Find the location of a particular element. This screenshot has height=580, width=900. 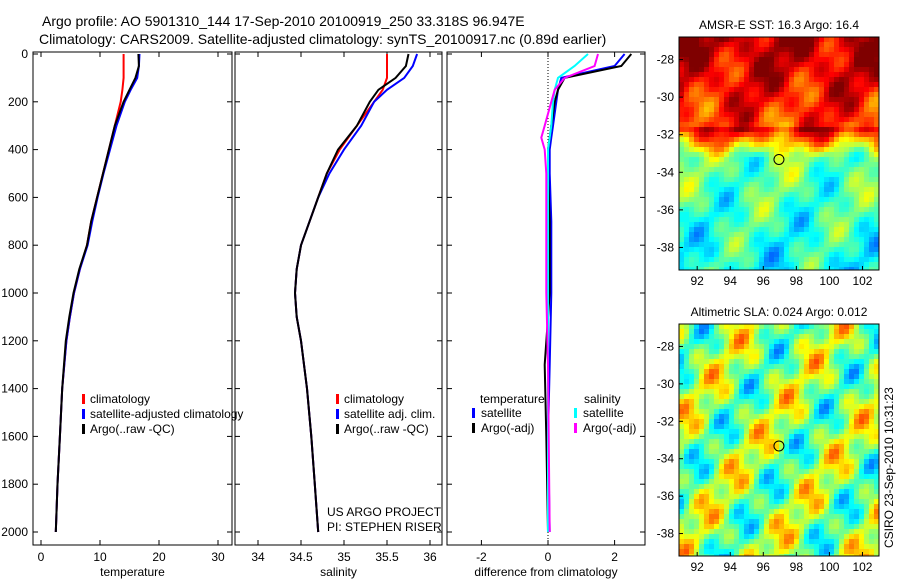

x-tick-label: 20 is located at coordinates (159, 557).